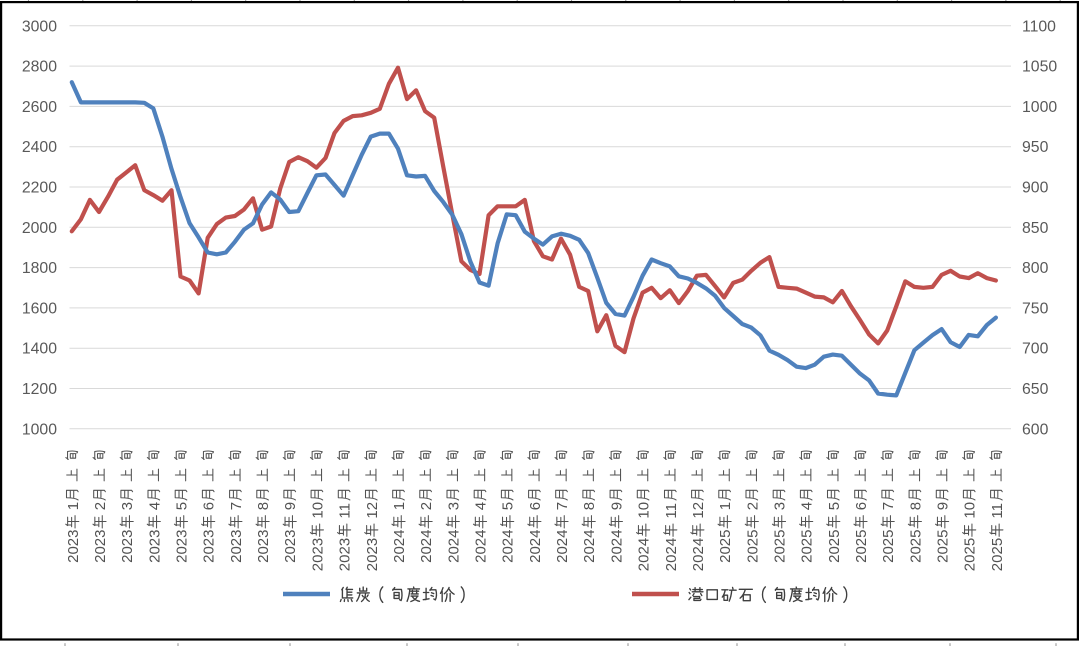  Describe the element at coordinates (1035, 349) in the screenshot. I see `svg-text: 700` at that location.